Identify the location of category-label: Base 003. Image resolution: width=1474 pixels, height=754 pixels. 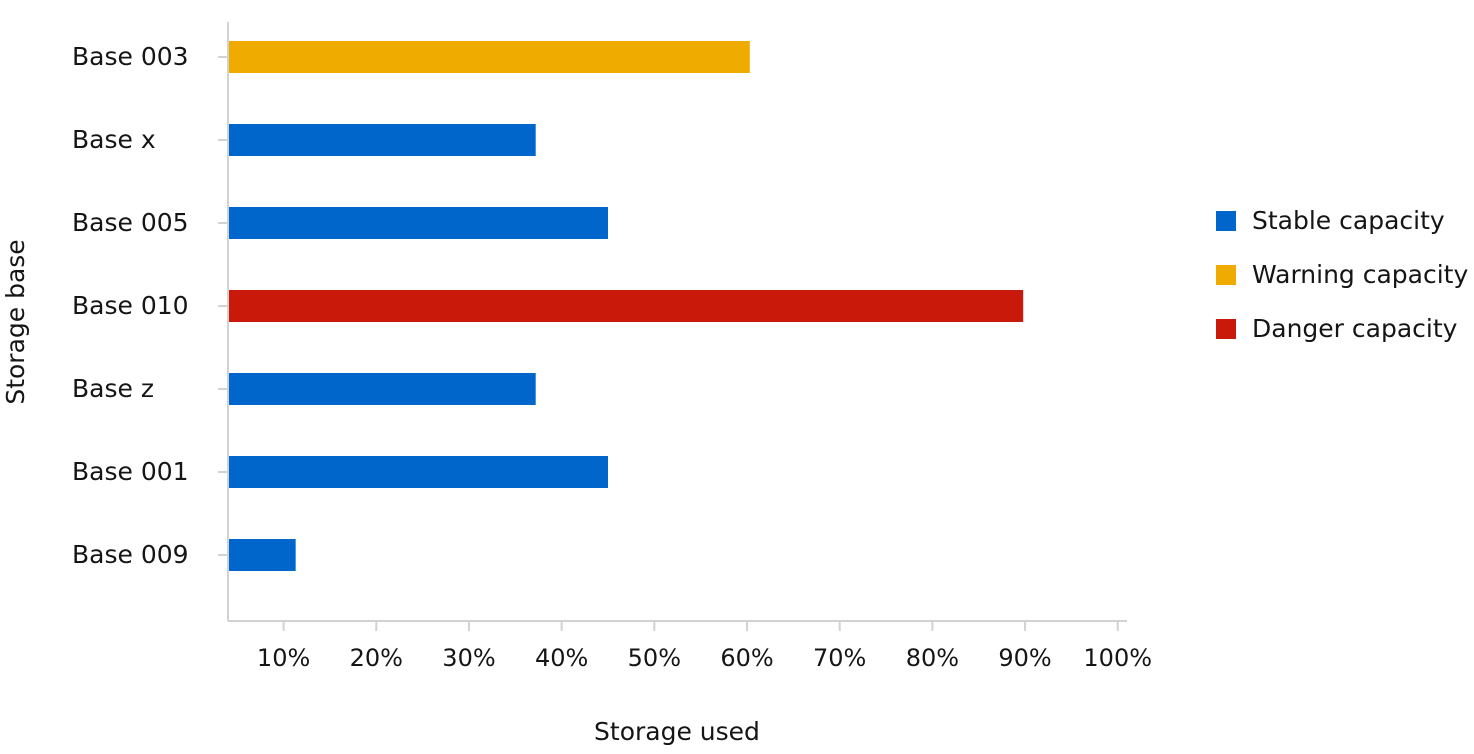
(130, 56).